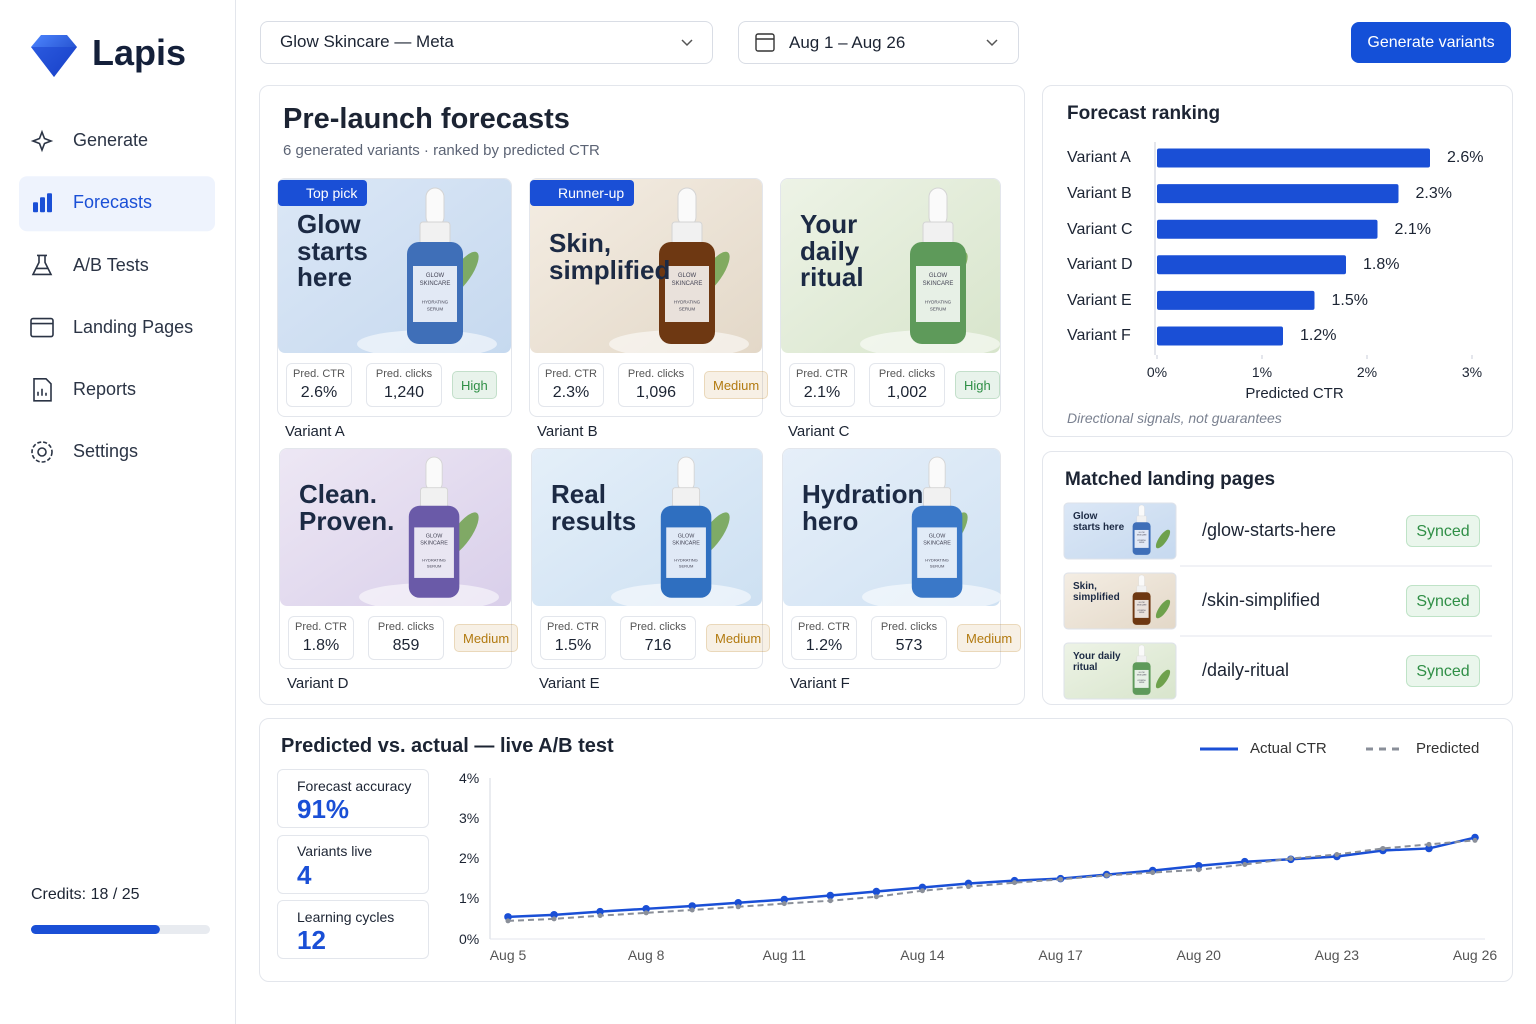  Describe the element at coordinates (323, 193) in the screenshot. I see `variant-badge: Top pick` at that location.